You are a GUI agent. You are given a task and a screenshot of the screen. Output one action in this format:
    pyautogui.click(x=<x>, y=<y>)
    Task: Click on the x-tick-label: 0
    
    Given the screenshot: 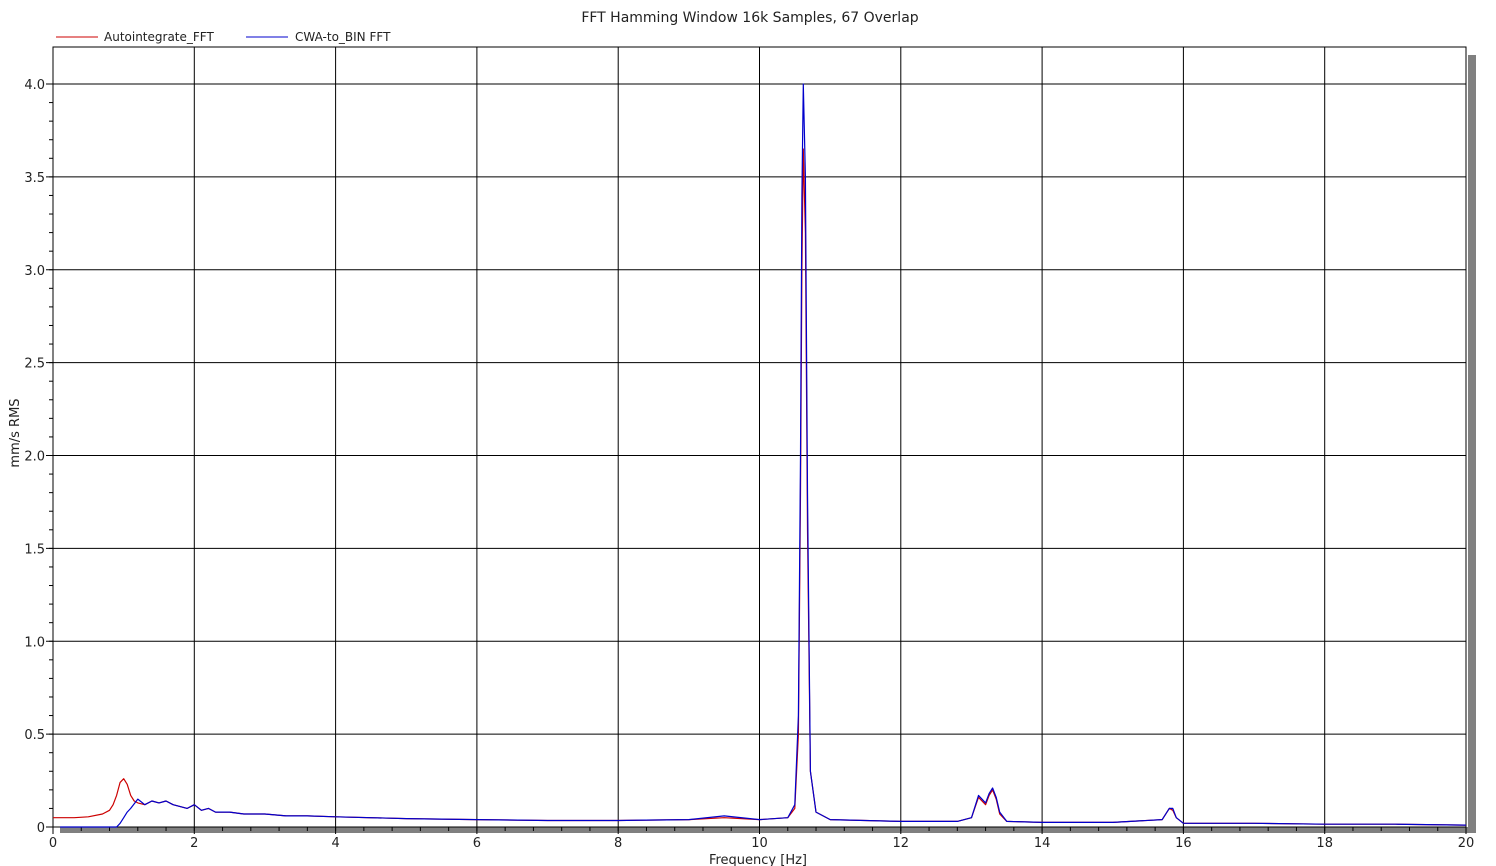 What is the action you would take?
    pyautogui.click(x=53, y=843)
    